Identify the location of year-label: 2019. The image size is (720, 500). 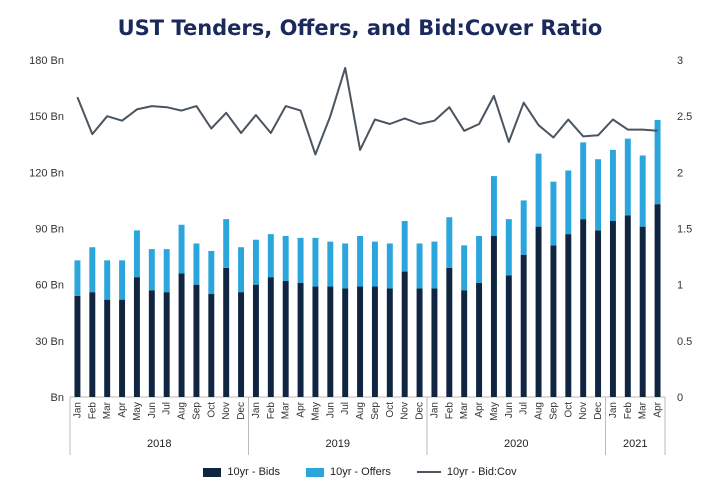
(338, 444).